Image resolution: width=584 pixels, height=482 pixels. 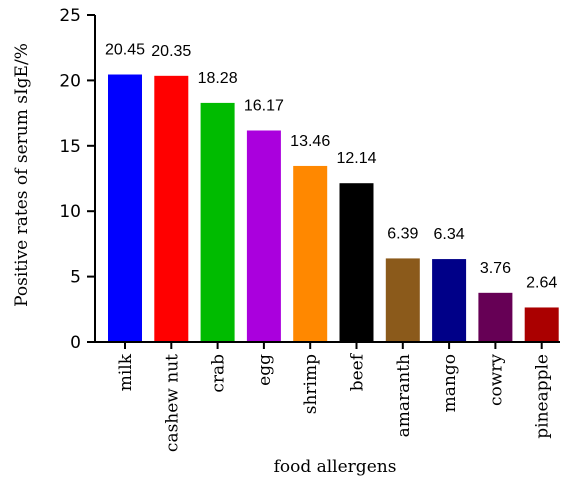 What do you see at coordinates (495, 268) in the screenshot?
I see `data-label: 3.76` at bounding box center [495, 268].